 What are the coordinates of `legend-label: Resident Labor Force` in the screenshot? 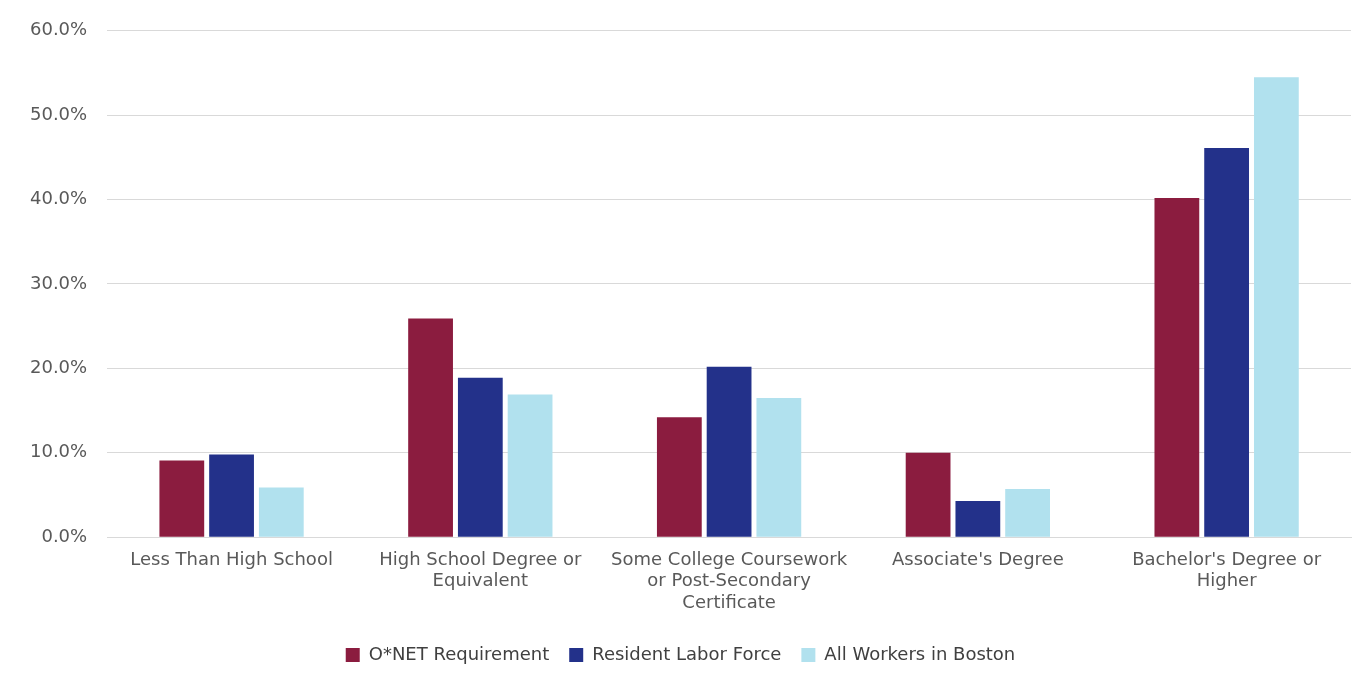 It's located at (687, 653).